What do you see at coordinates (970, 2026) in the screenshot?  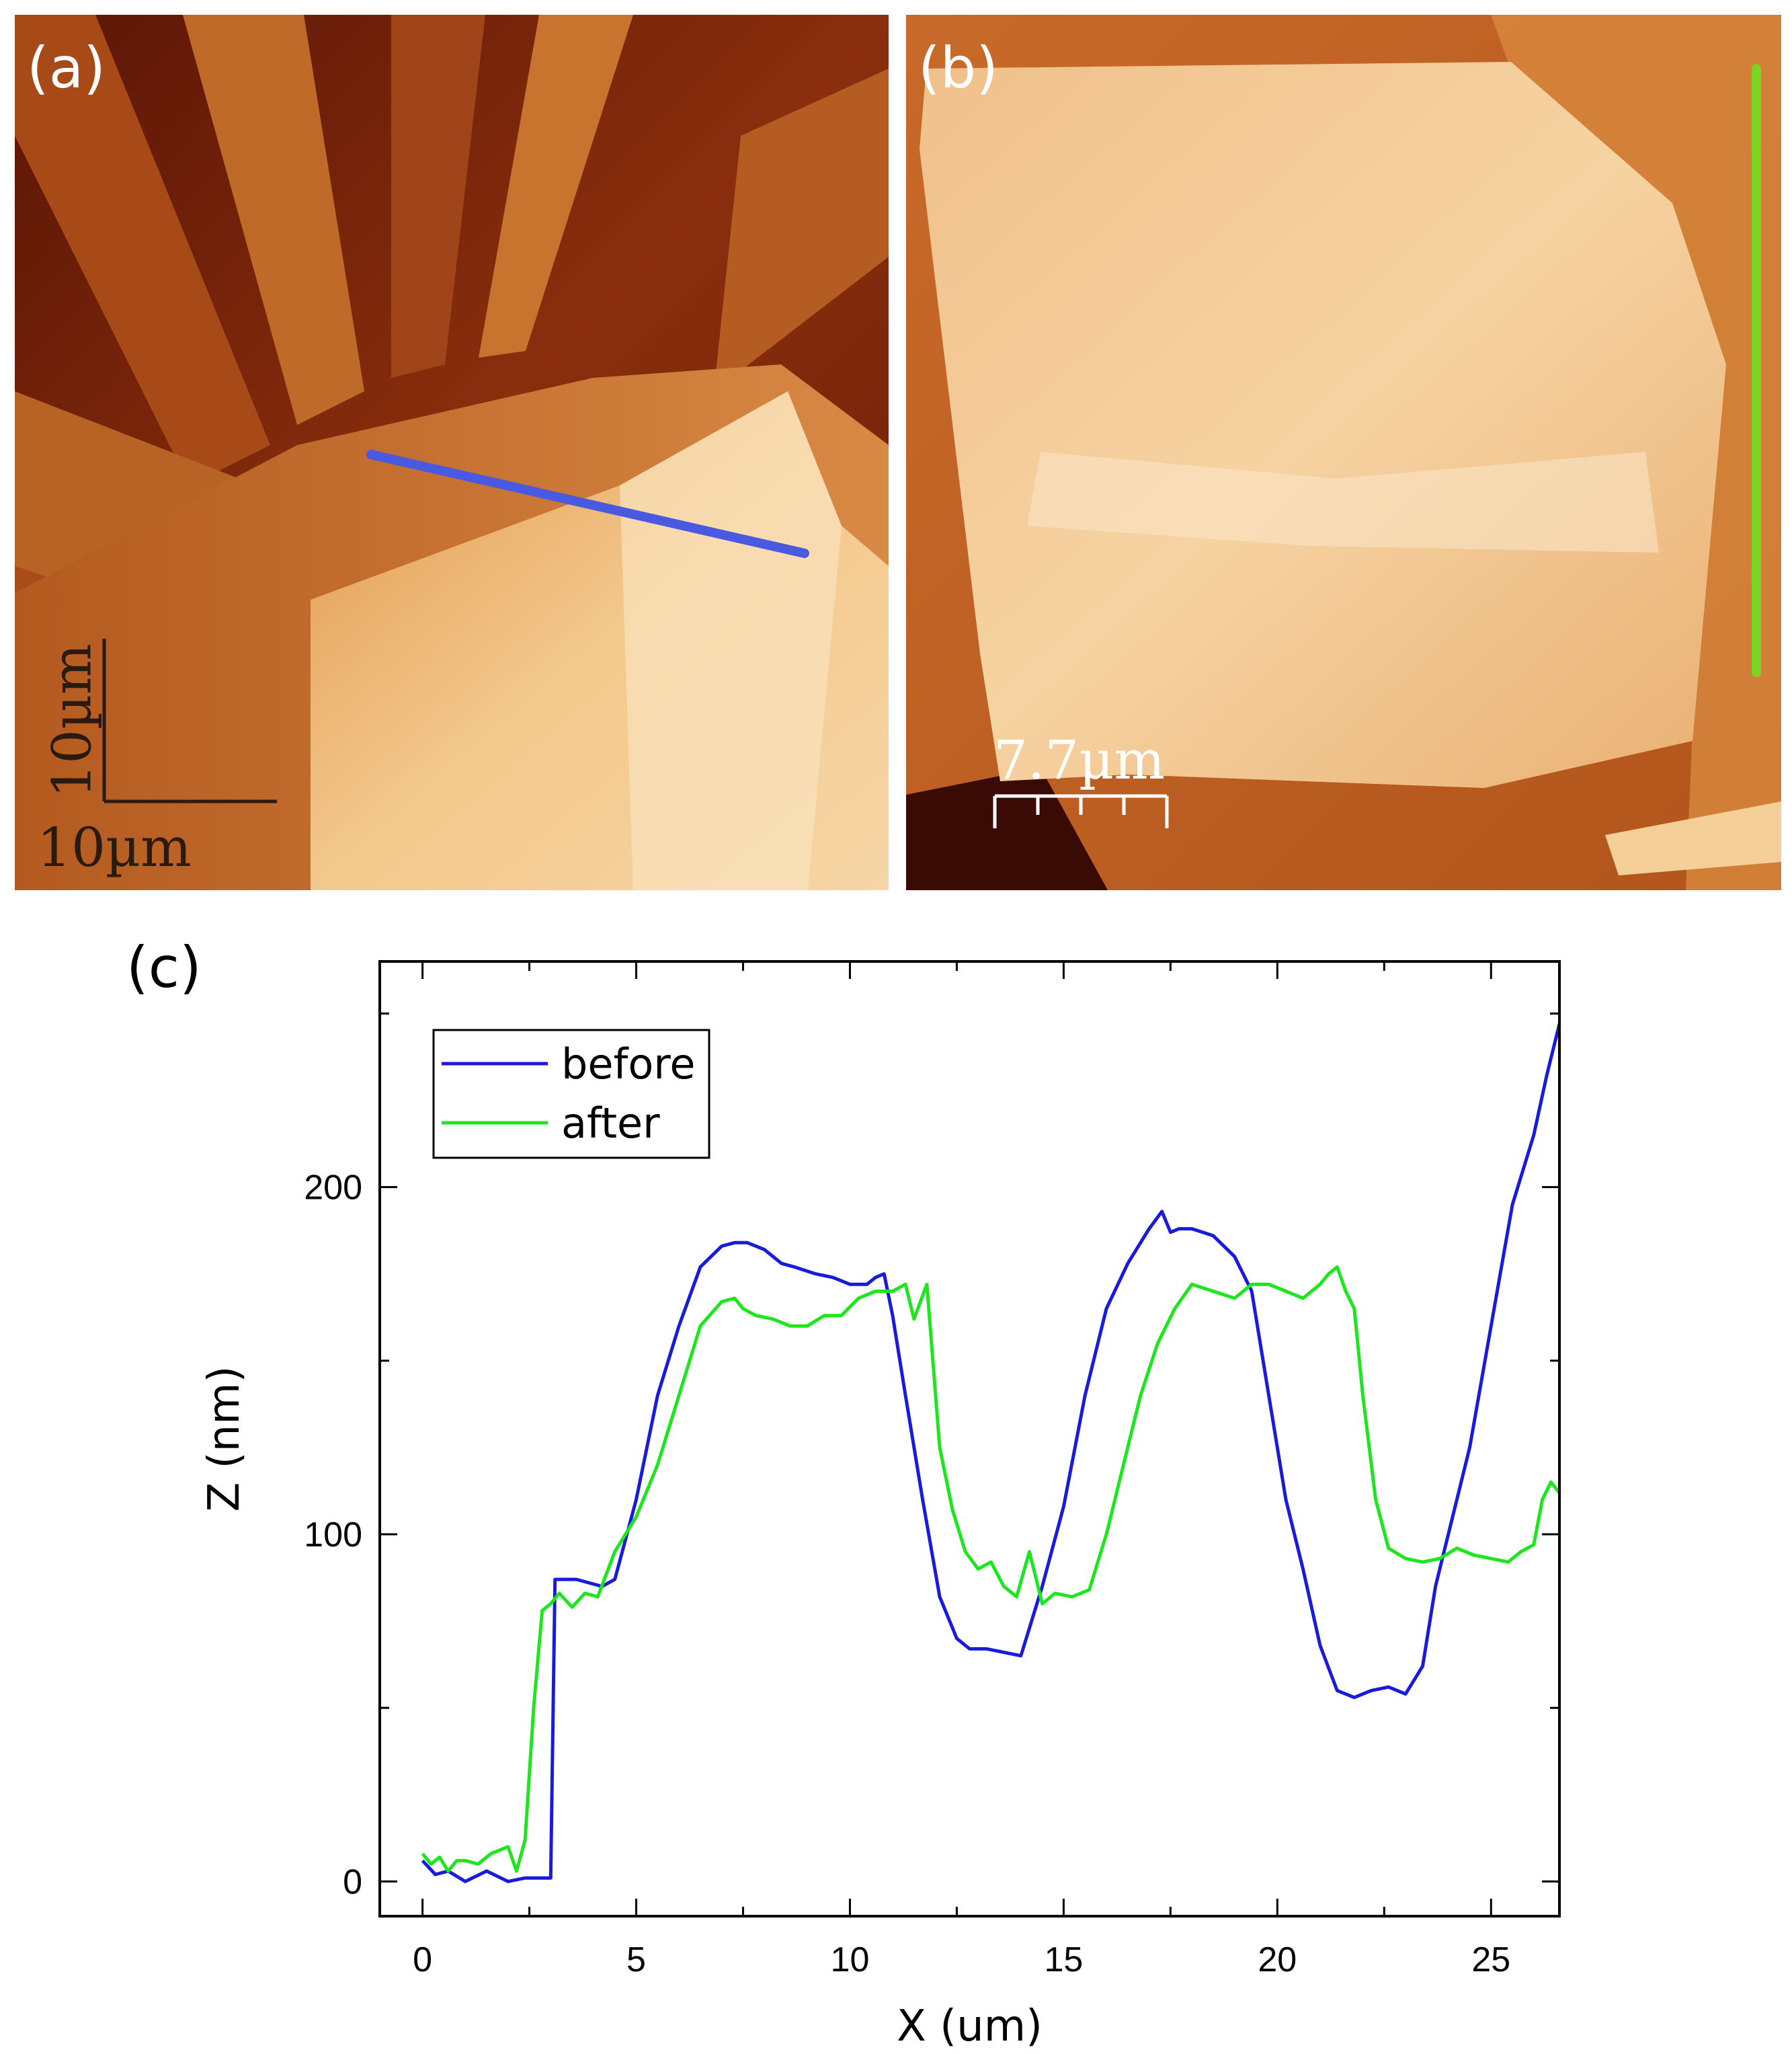 I see `x-axis-label: X (um)` at bounding box center [970, 2026].